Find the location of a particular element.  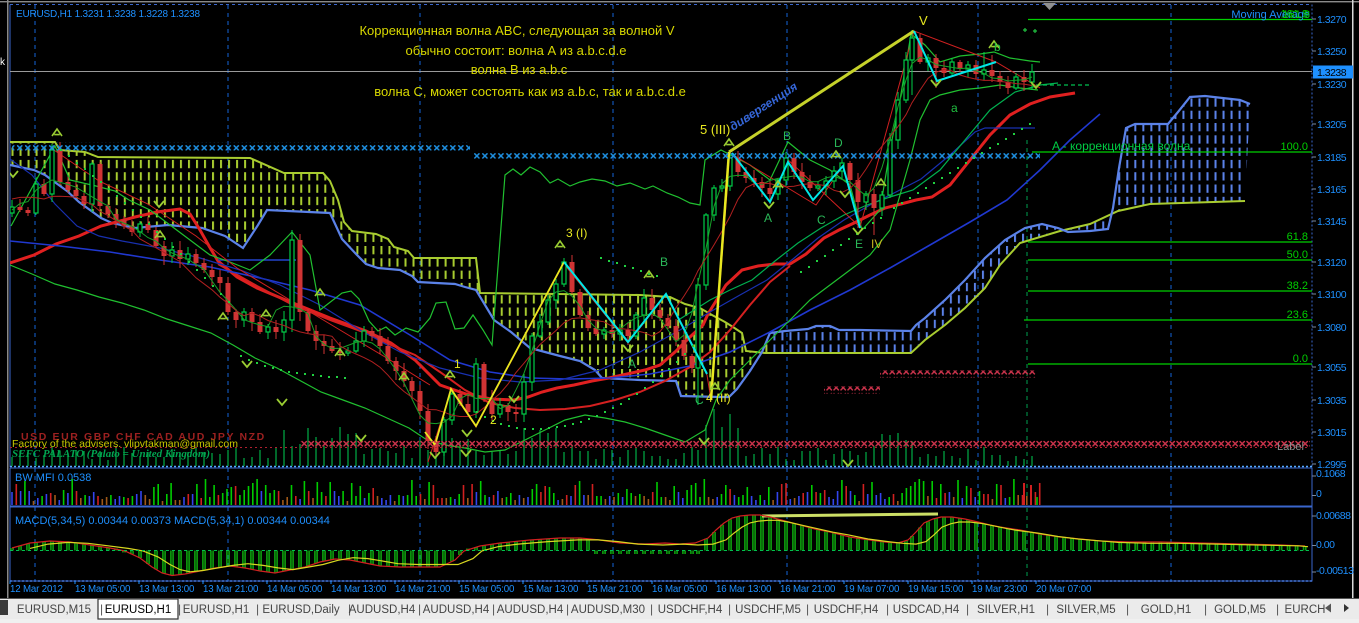

svg-text: E is located at coordinates (859, 244).